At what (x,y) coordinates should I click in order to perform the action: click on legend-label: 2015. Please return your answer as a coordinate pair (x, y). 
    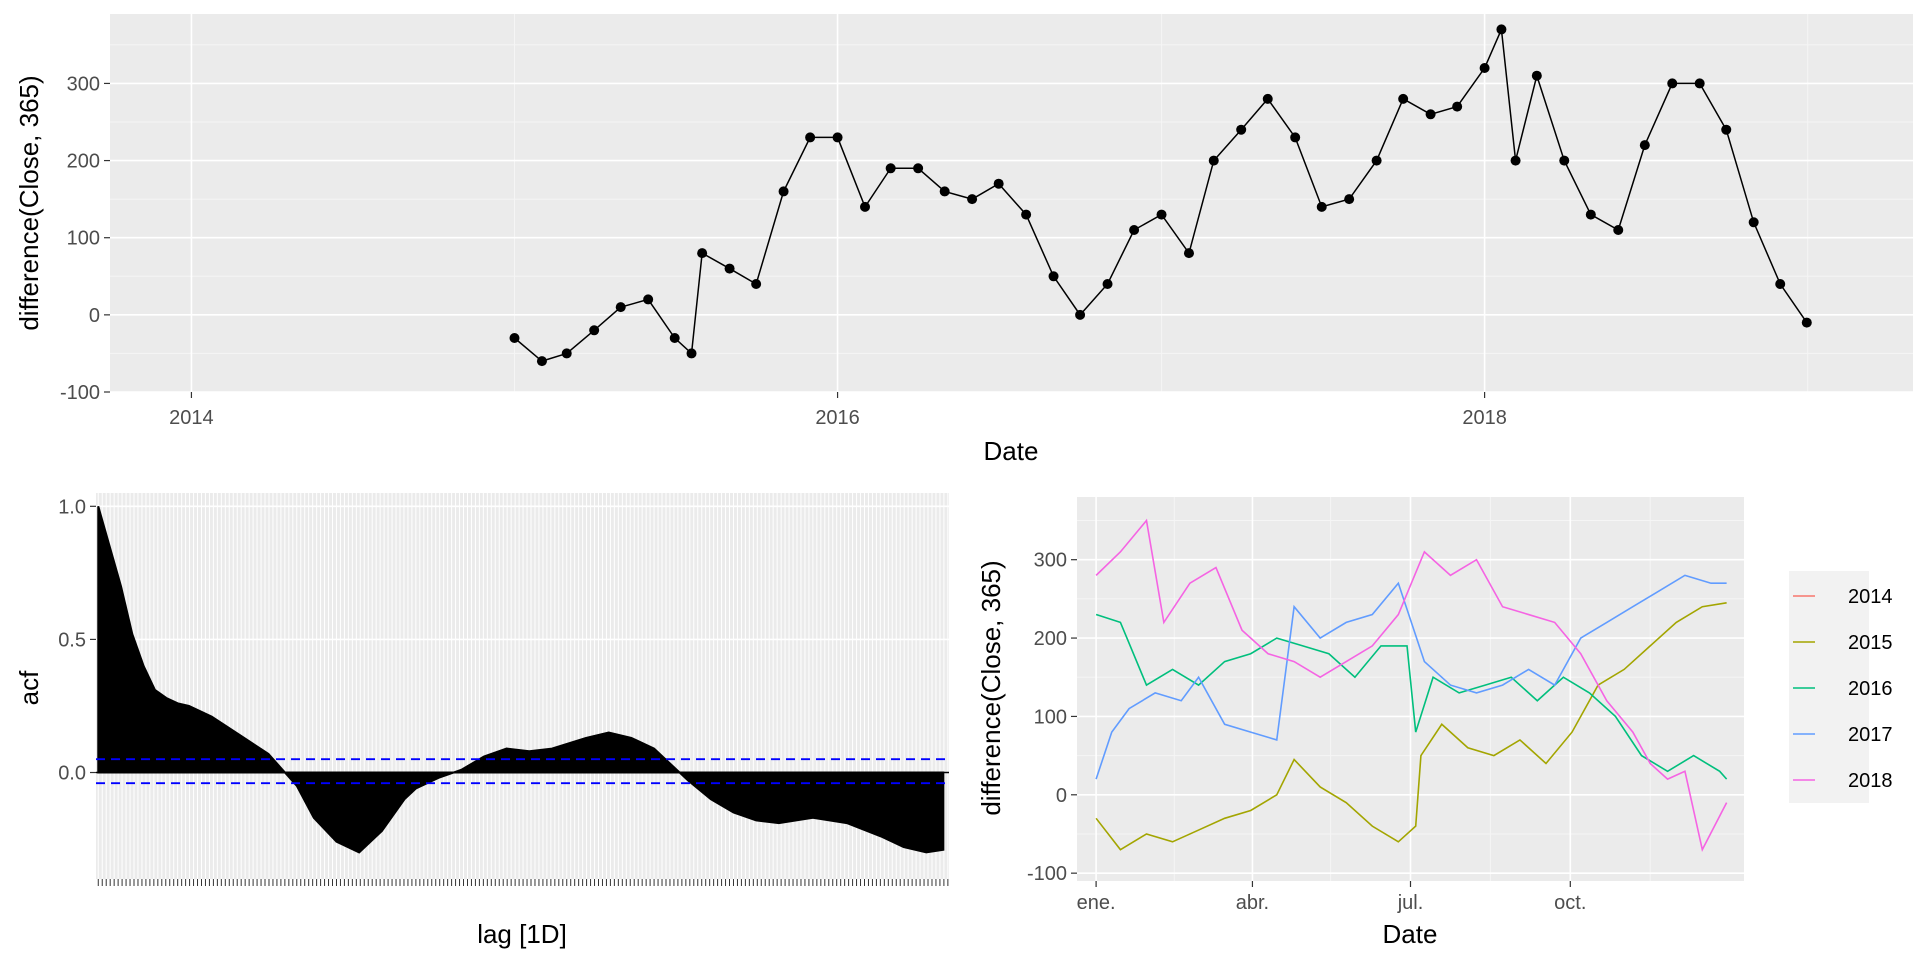
    Looking at the image, I should click on (1870, 643).